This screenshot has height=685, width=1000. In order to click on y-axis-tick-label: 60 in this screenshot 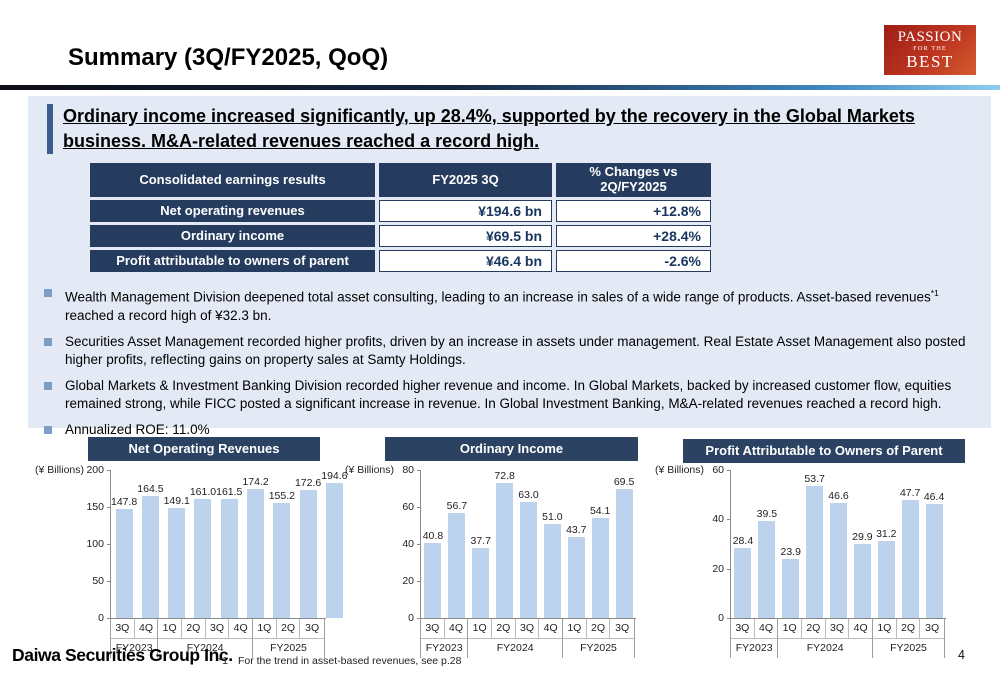, I will do `click(408, 507)`.